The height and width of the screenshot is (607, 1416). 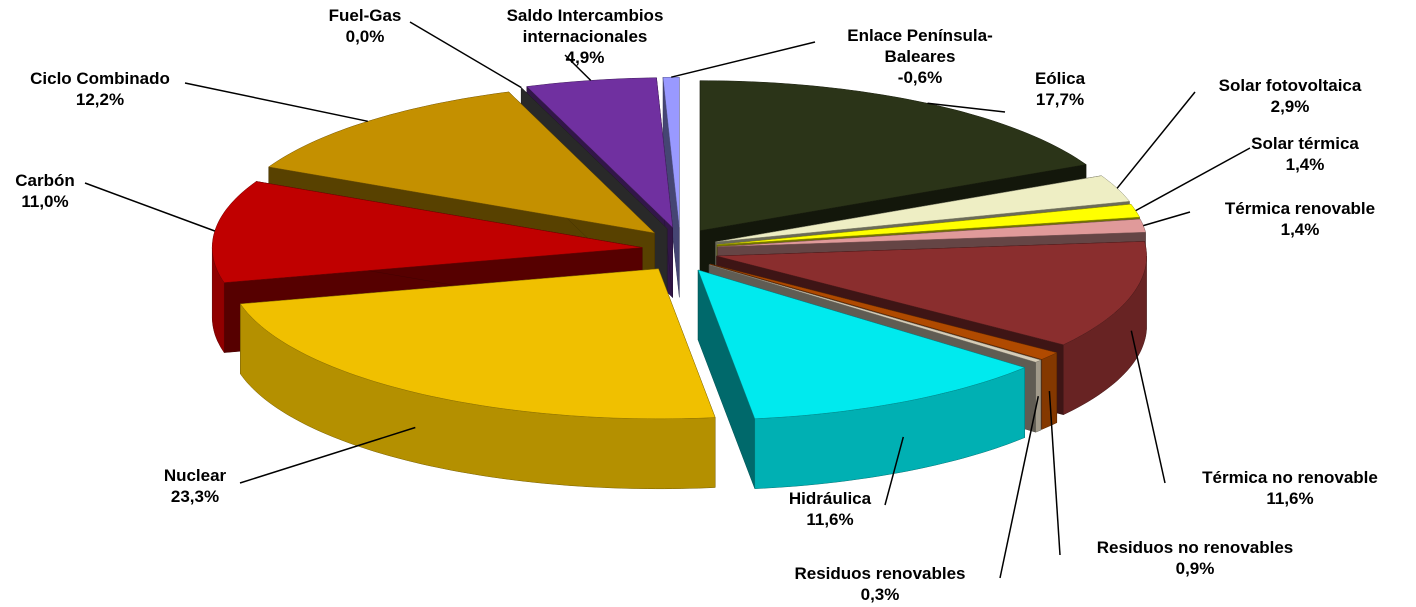 I want to click on value-label: 2,9%, so click(x=1290, y=106).